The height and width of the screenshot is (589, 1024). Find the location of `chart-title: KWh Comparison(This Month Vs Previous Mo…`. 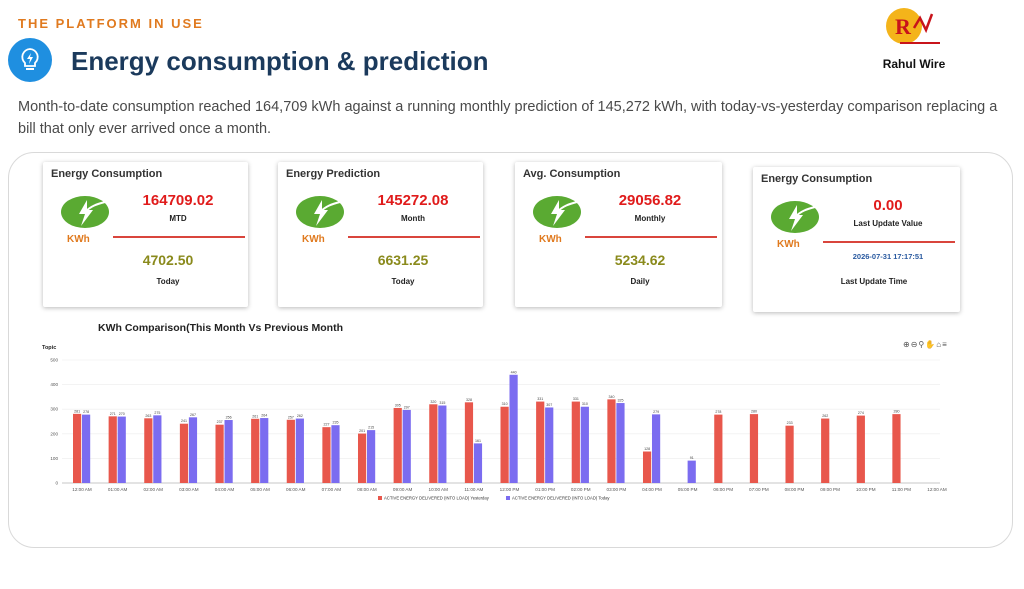

chart-title: KWh Comparison(This Month Vs Previous Mo… is located at coordinates (220, 328).